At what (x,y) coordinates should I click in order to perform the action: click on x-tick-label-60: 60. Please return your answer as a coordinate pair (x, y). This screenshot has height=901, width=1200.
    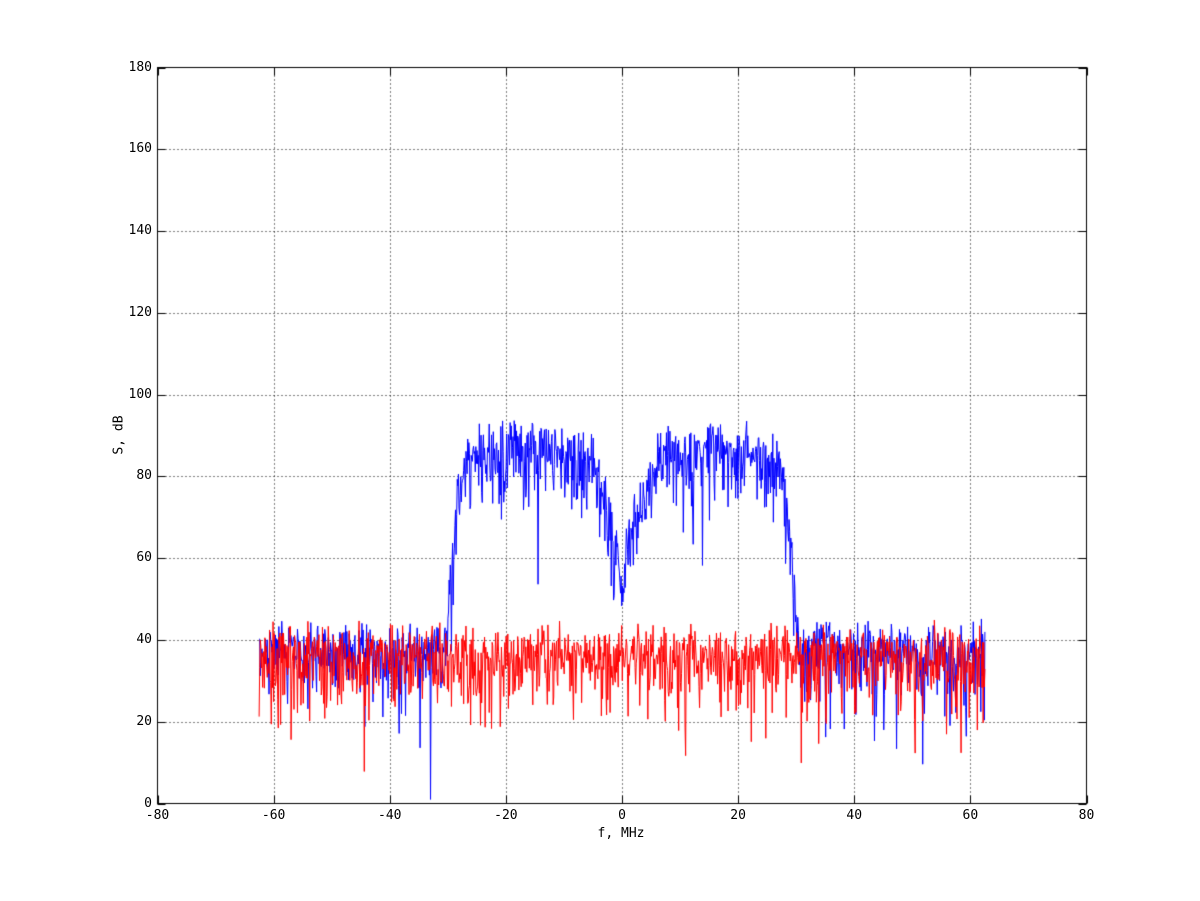
    Looking at the image, I should click on (970, 815).